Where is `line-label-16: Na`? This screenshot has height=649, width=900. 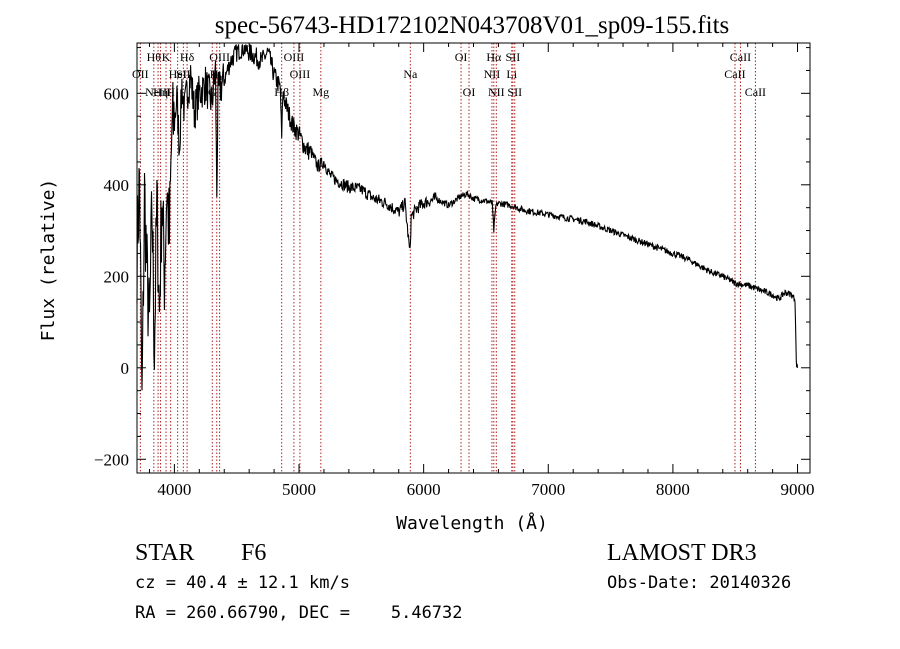
line-label-16: Na is located at coordinates (410, 74).